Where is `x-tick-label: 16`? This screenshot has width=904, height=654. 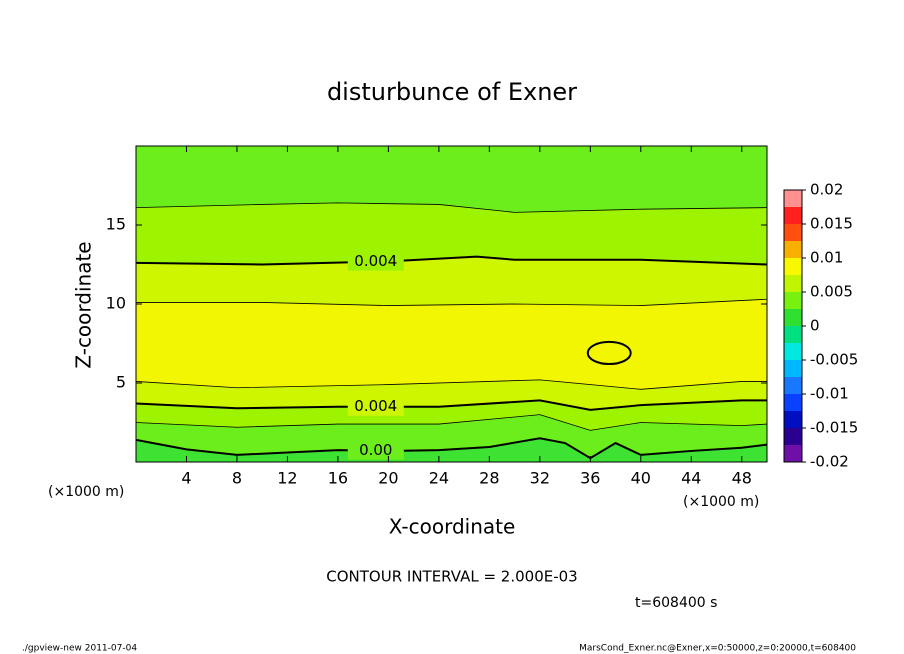 x-tick-label: 16 is located at coordinates (338, 478).